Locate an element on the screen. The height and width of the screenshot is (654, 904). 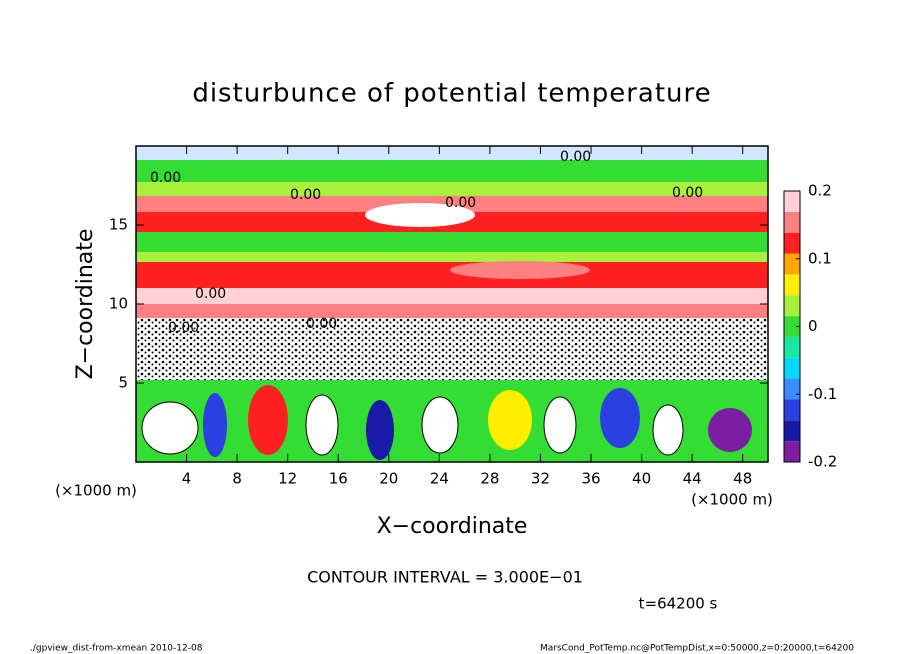
x-axis-label: X−coordinate is located at coordinates (452, 526).